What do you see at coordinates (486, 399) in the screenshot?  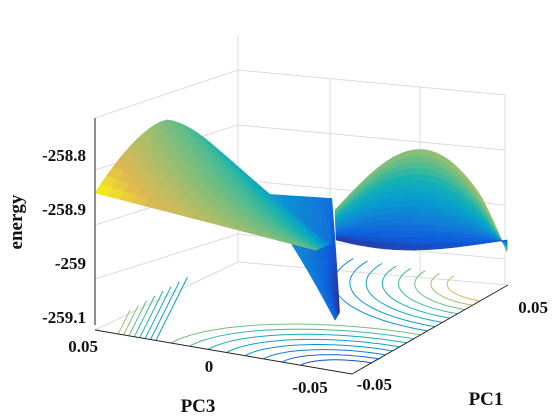 I see `x-axis-title: PC1` at bounding box center [486, 399].